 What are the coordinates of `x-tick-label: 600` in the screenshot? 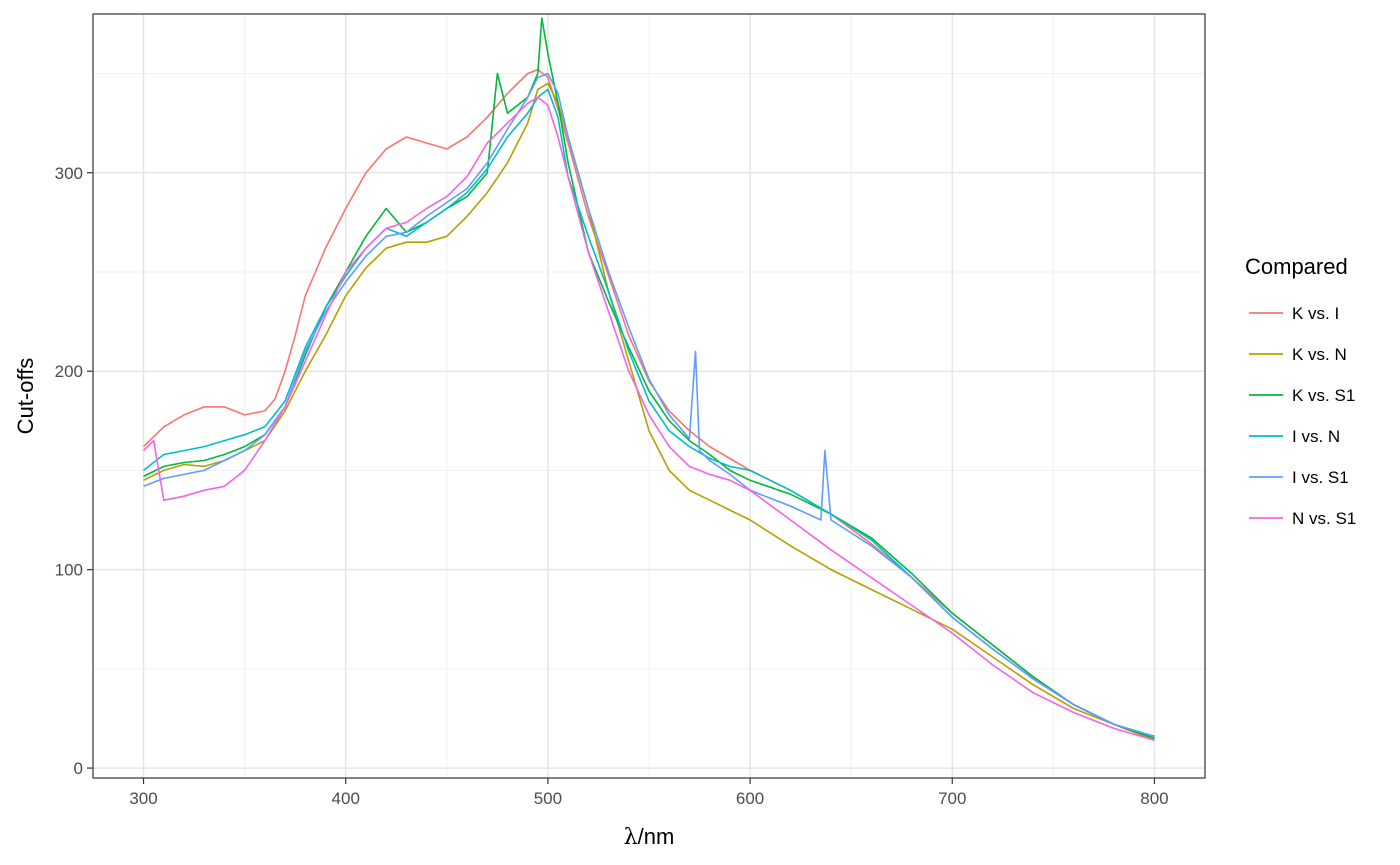 It's located at (750, 798).